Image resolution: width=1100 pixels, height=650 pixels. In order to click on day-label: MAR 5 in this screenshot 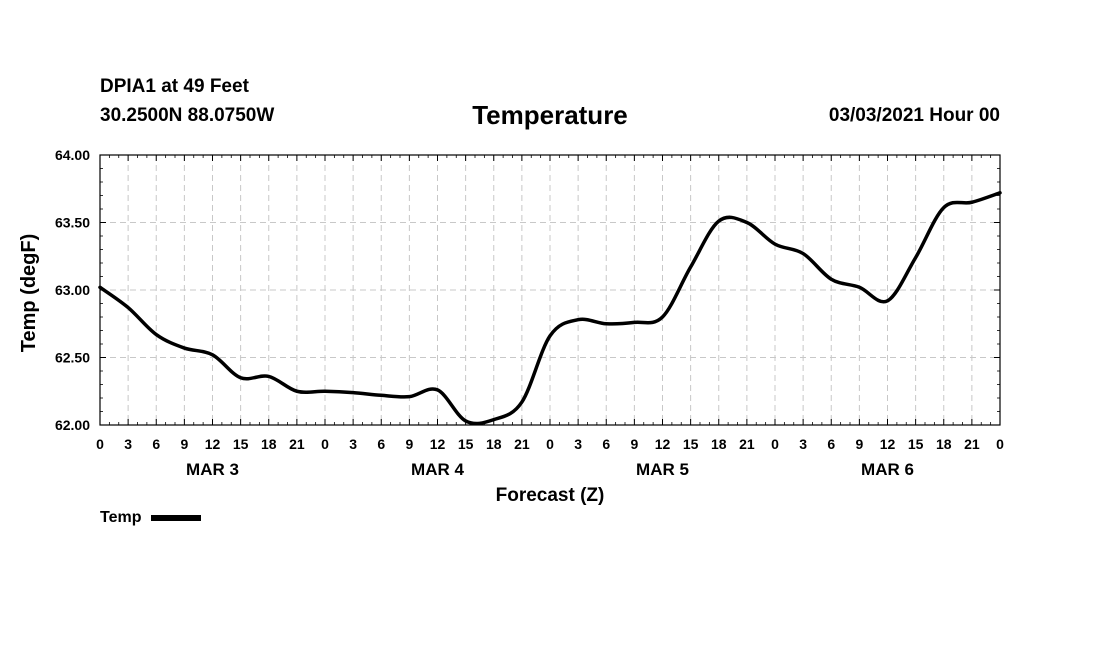, I will do `click(662, 469)`.